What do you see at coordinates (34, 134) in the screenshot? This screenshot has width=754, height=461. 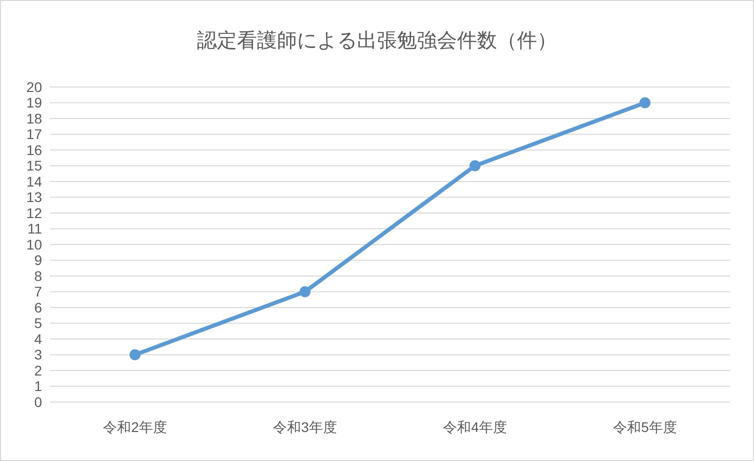 I see `y-tick-label: 17` at bounding box center [34, 134].